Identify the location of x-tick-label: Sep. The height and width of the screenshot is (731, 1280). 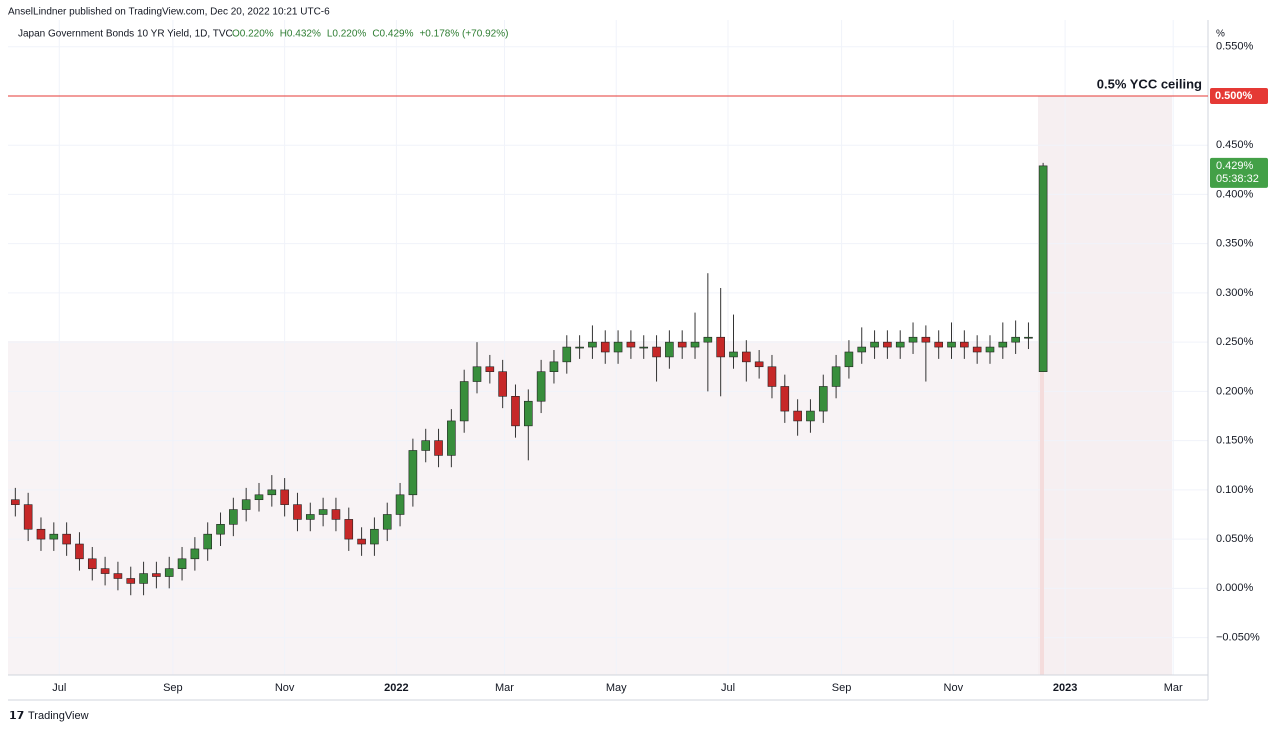
(842, 688).